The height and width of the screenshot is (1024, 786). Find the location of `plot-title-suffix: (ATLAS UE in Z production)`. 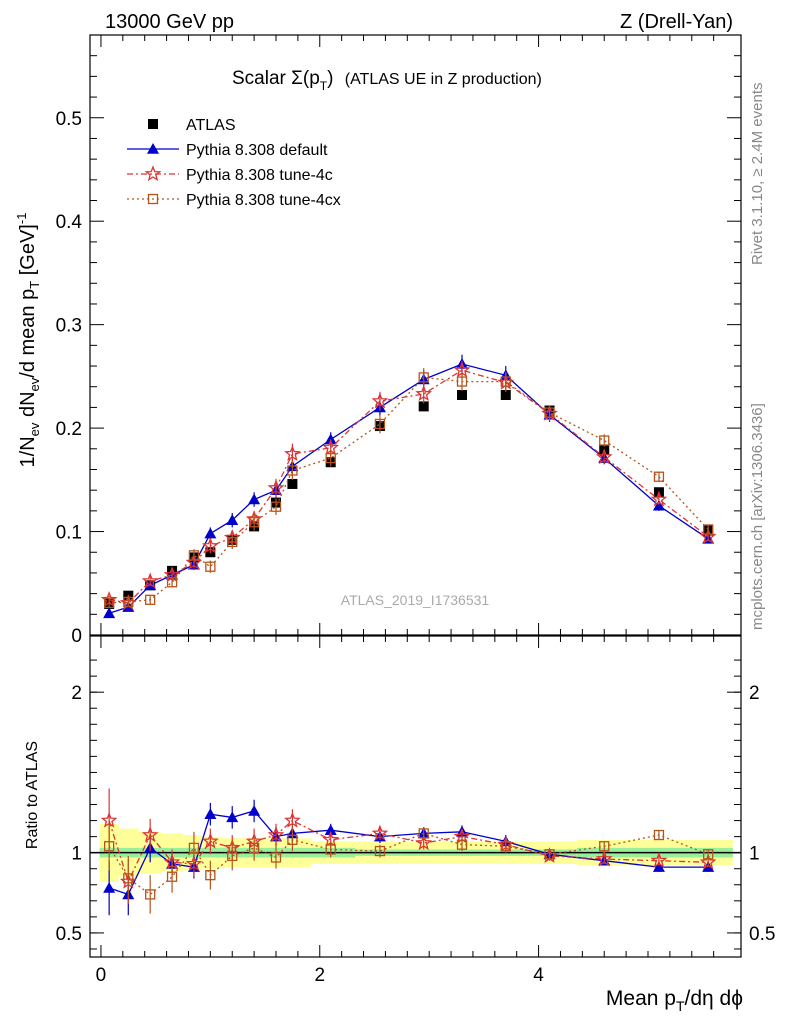

plot-title-suffix: (ATLAS UE in Z production) is located at coordinates (443, 79).